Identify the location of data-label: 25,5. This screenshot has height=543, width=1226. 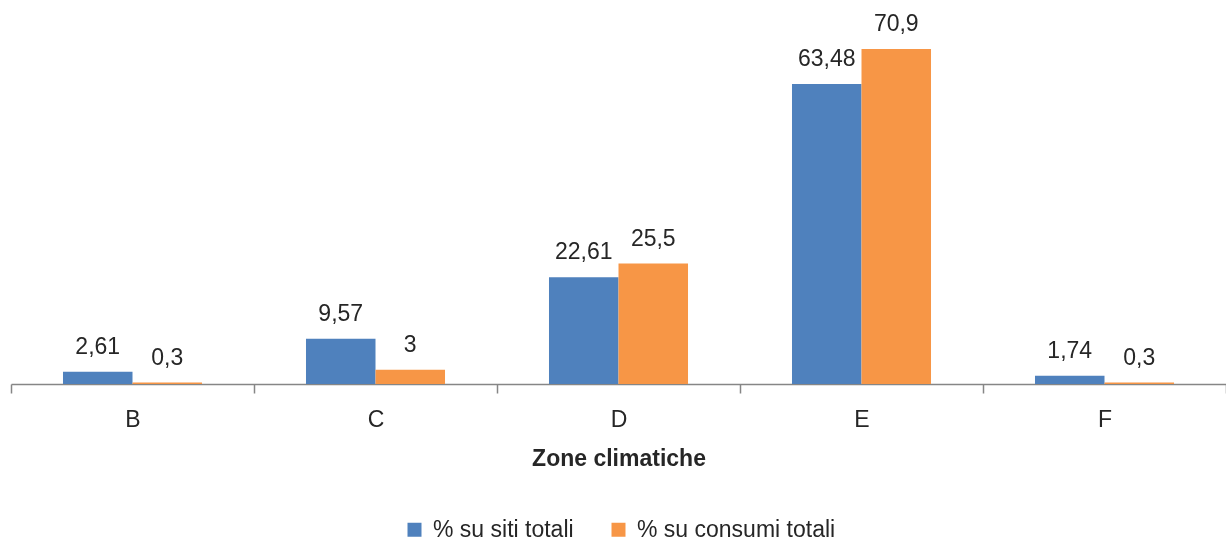
(653, 237).